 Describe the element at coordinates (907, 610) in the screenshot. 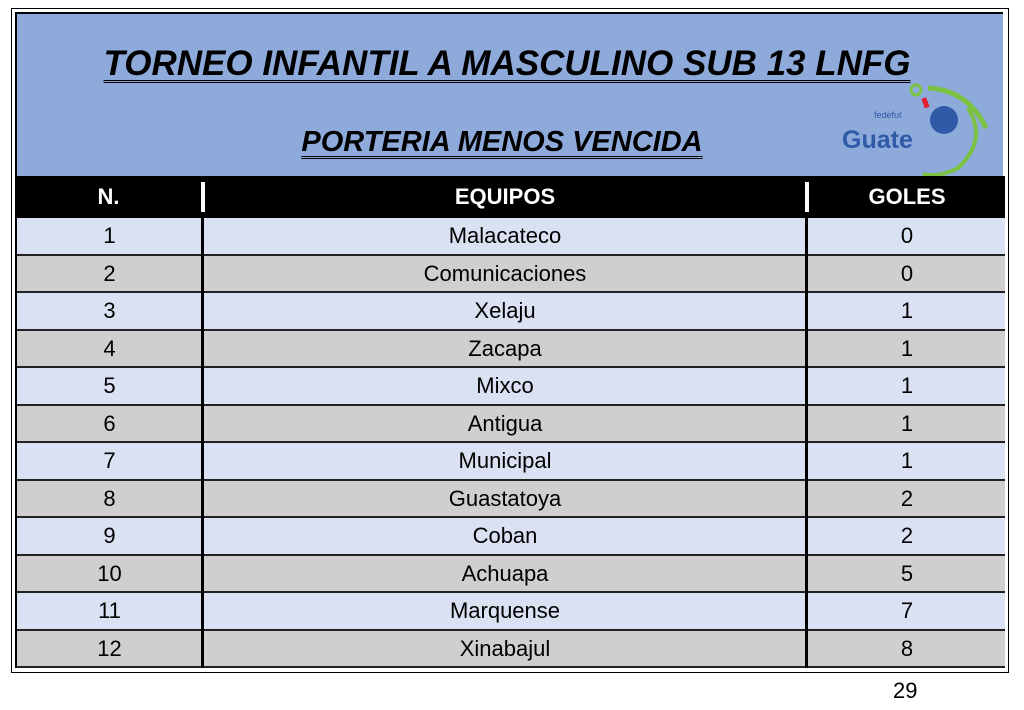

I see `cell-goals: 7` at that location.